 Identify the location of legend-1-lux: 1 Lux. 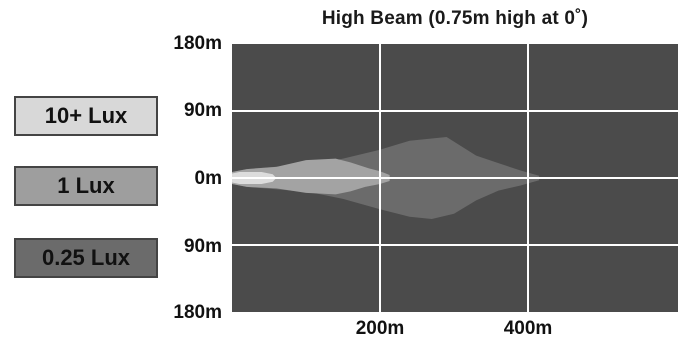
(86, 186).